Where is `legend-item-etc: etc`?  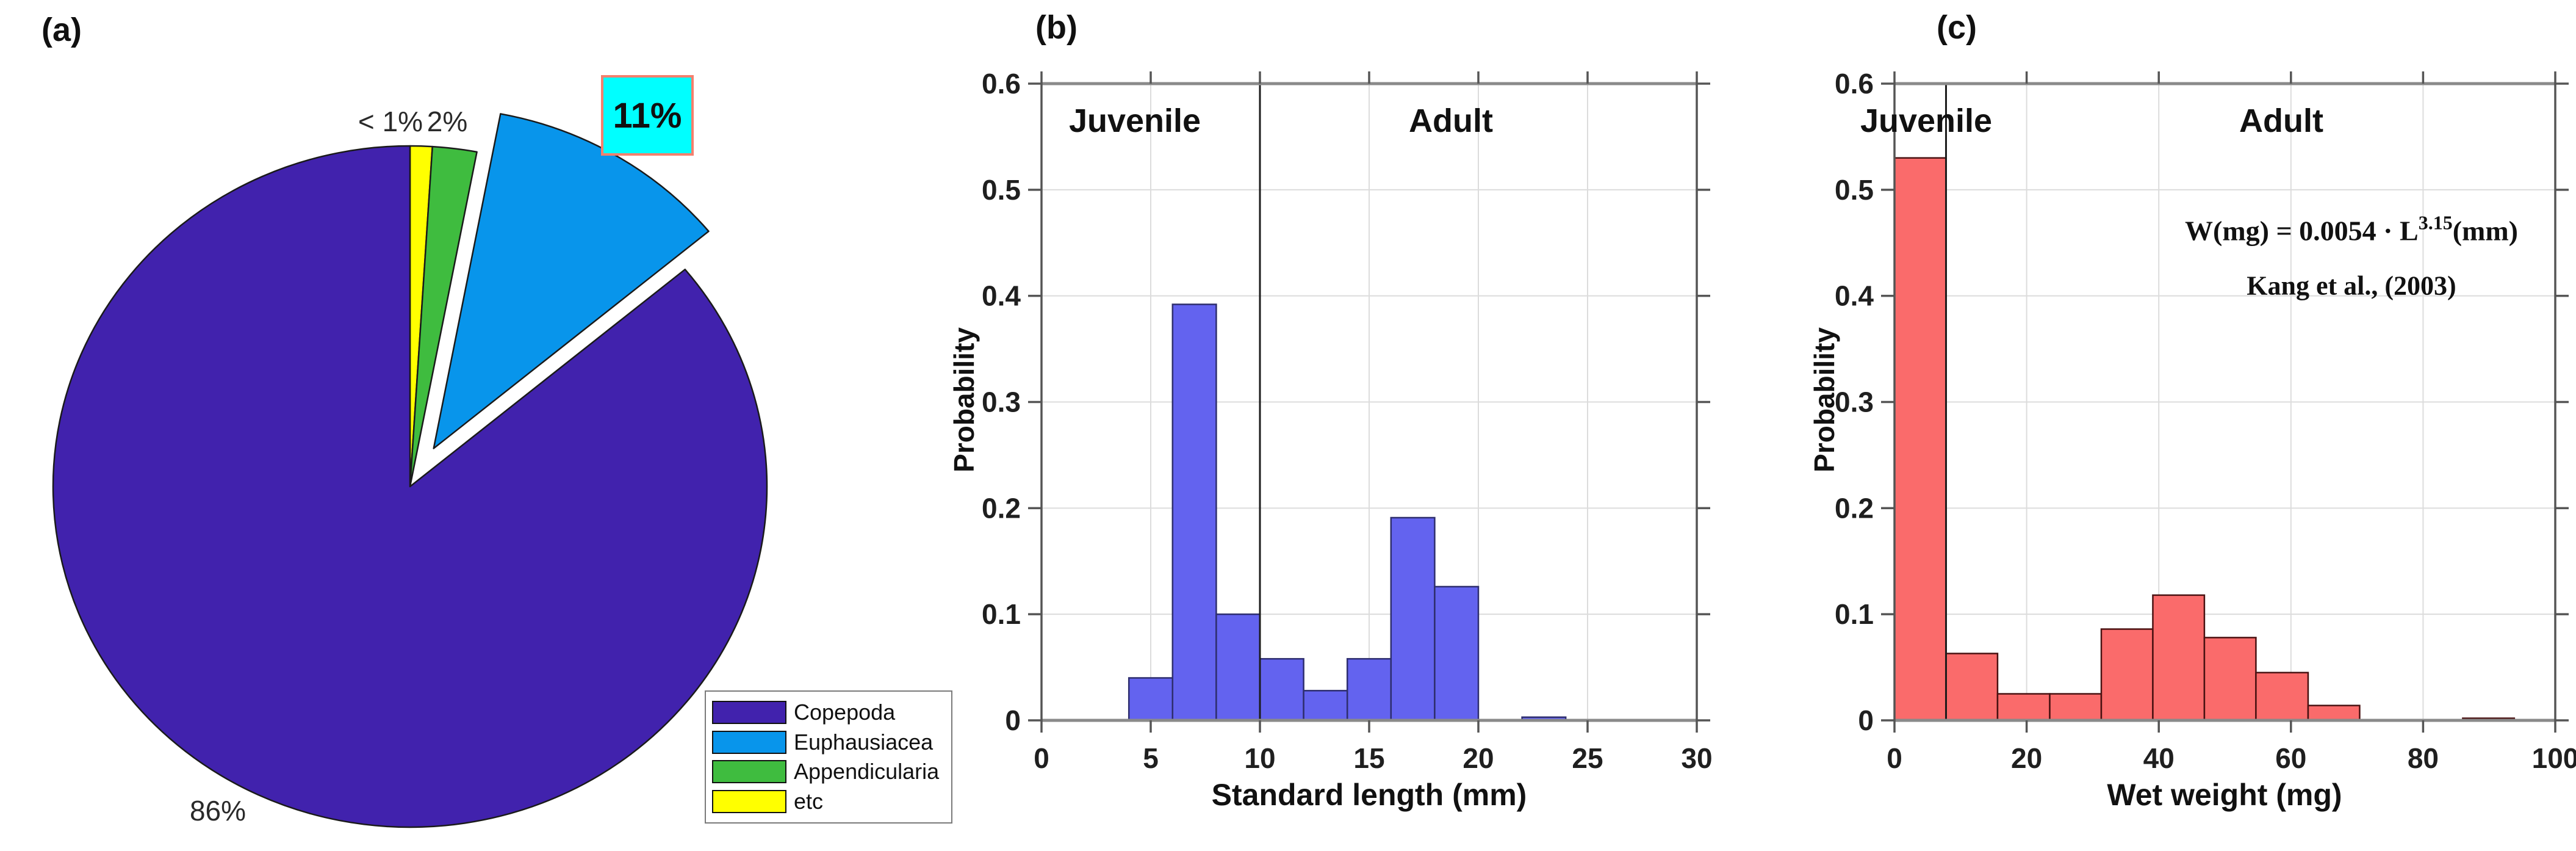
legend-item-etc: etc is located at coordinates (828, 801).